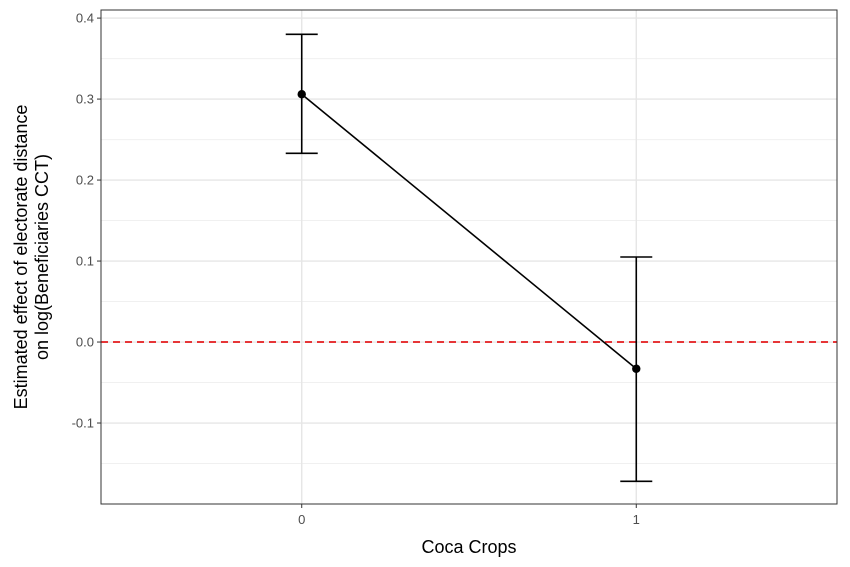 Image resolution: width=850 pixels, height=567 pixels. What do you see at coordinates (42, 257) in the screenshot?
I see `y-axis-title-line-2: on log(Beneficiaries CCT)` at bounding box center [42, 257].